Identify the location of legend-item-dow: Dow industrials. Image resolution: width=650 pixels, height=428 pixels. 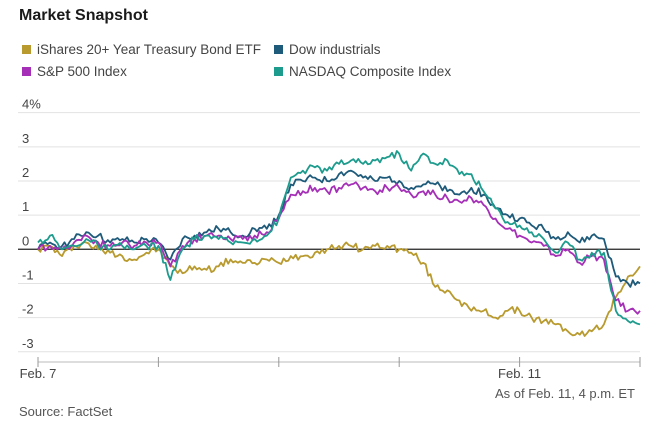
(327, 49).